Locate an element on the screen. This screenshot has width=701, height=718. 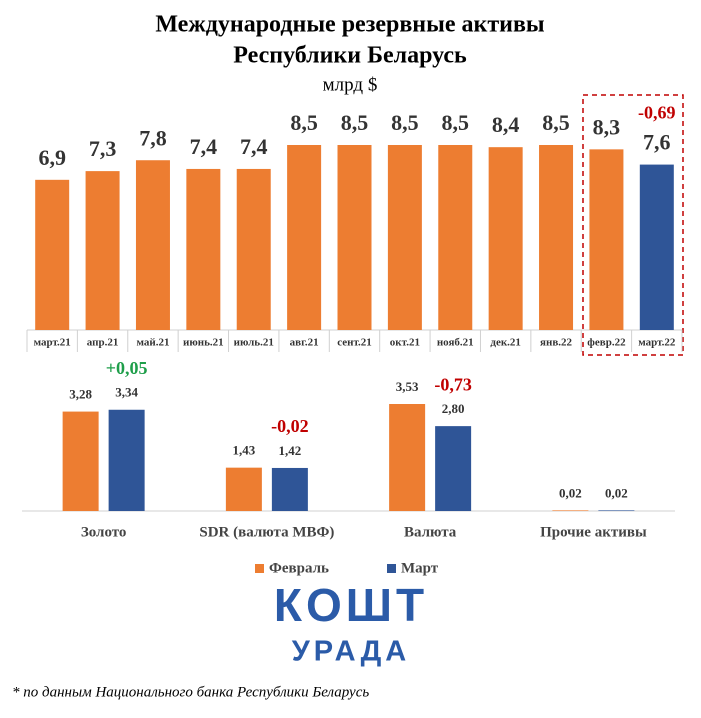
value-label: 8,3 is located at coordinates (607, 126).